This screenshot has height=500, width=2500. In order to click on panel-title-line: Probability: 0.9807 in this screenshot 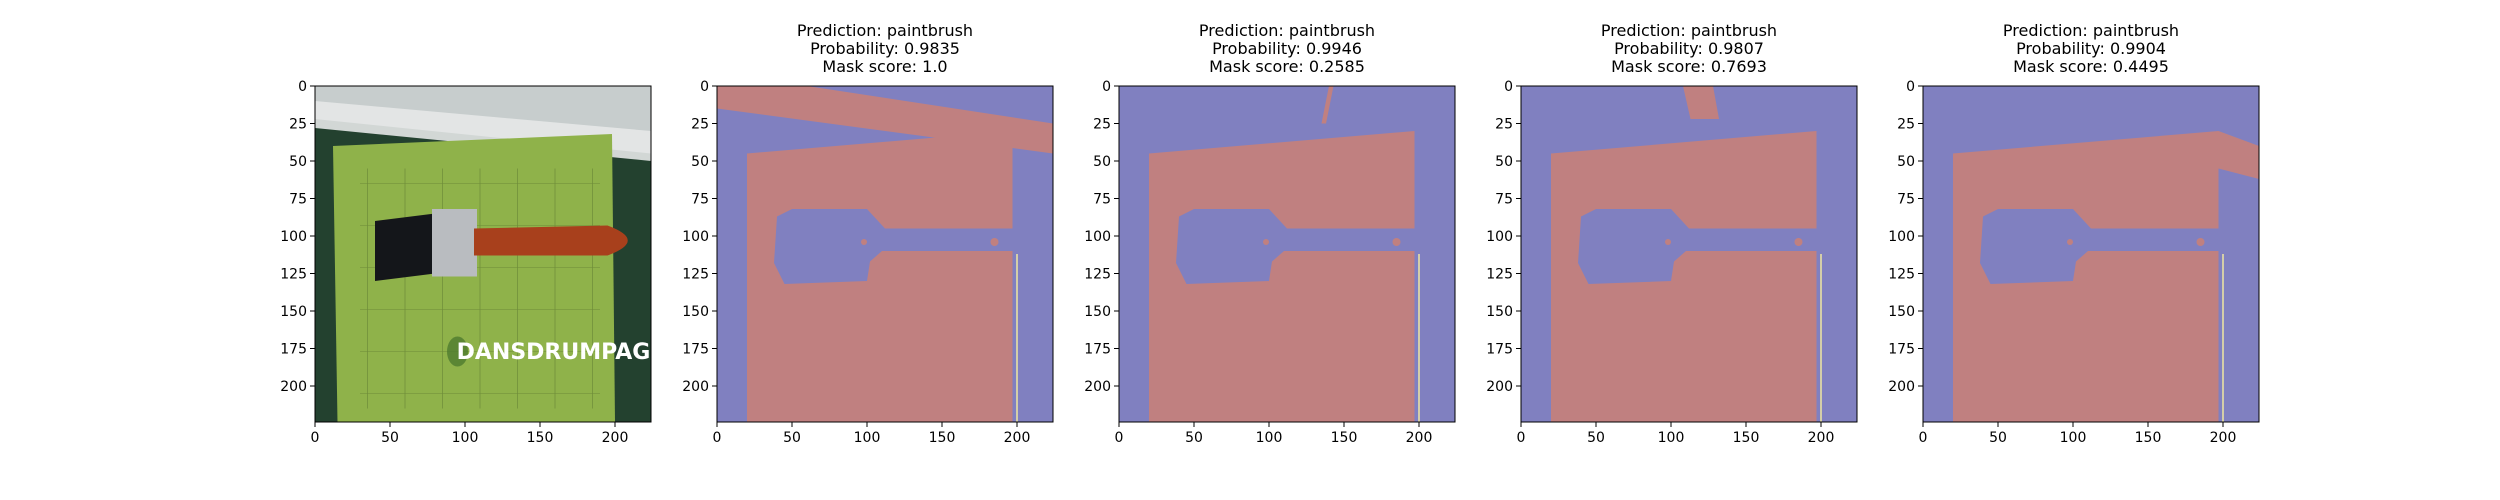, I will do `click(1689, 48)`.